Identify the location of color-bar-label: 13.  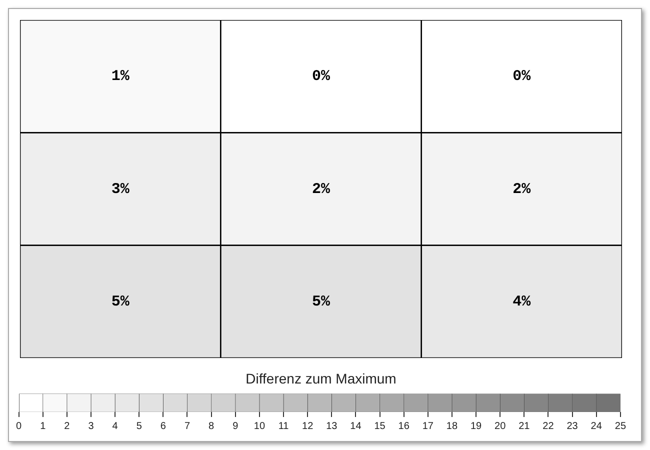
(332, 426).